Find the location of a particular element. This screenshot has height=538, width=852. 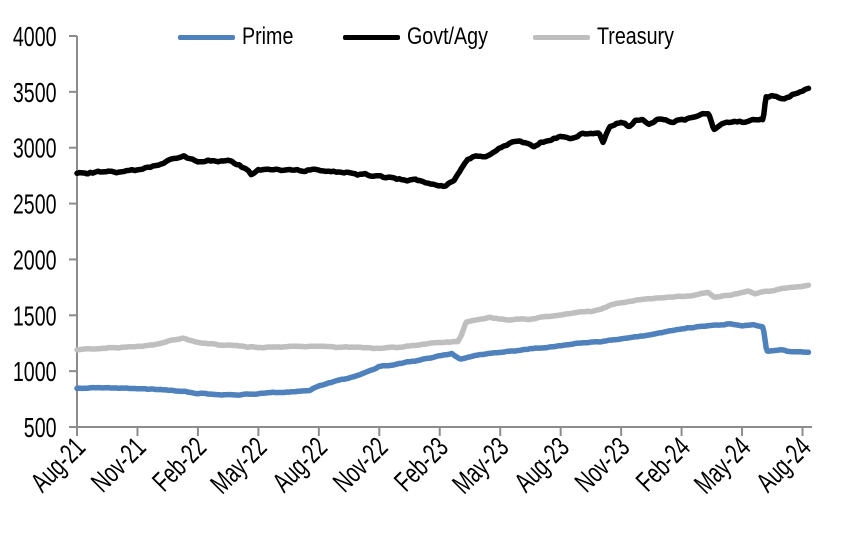

x-tick-label: Feb-22 is located at coordinates (180, 465).